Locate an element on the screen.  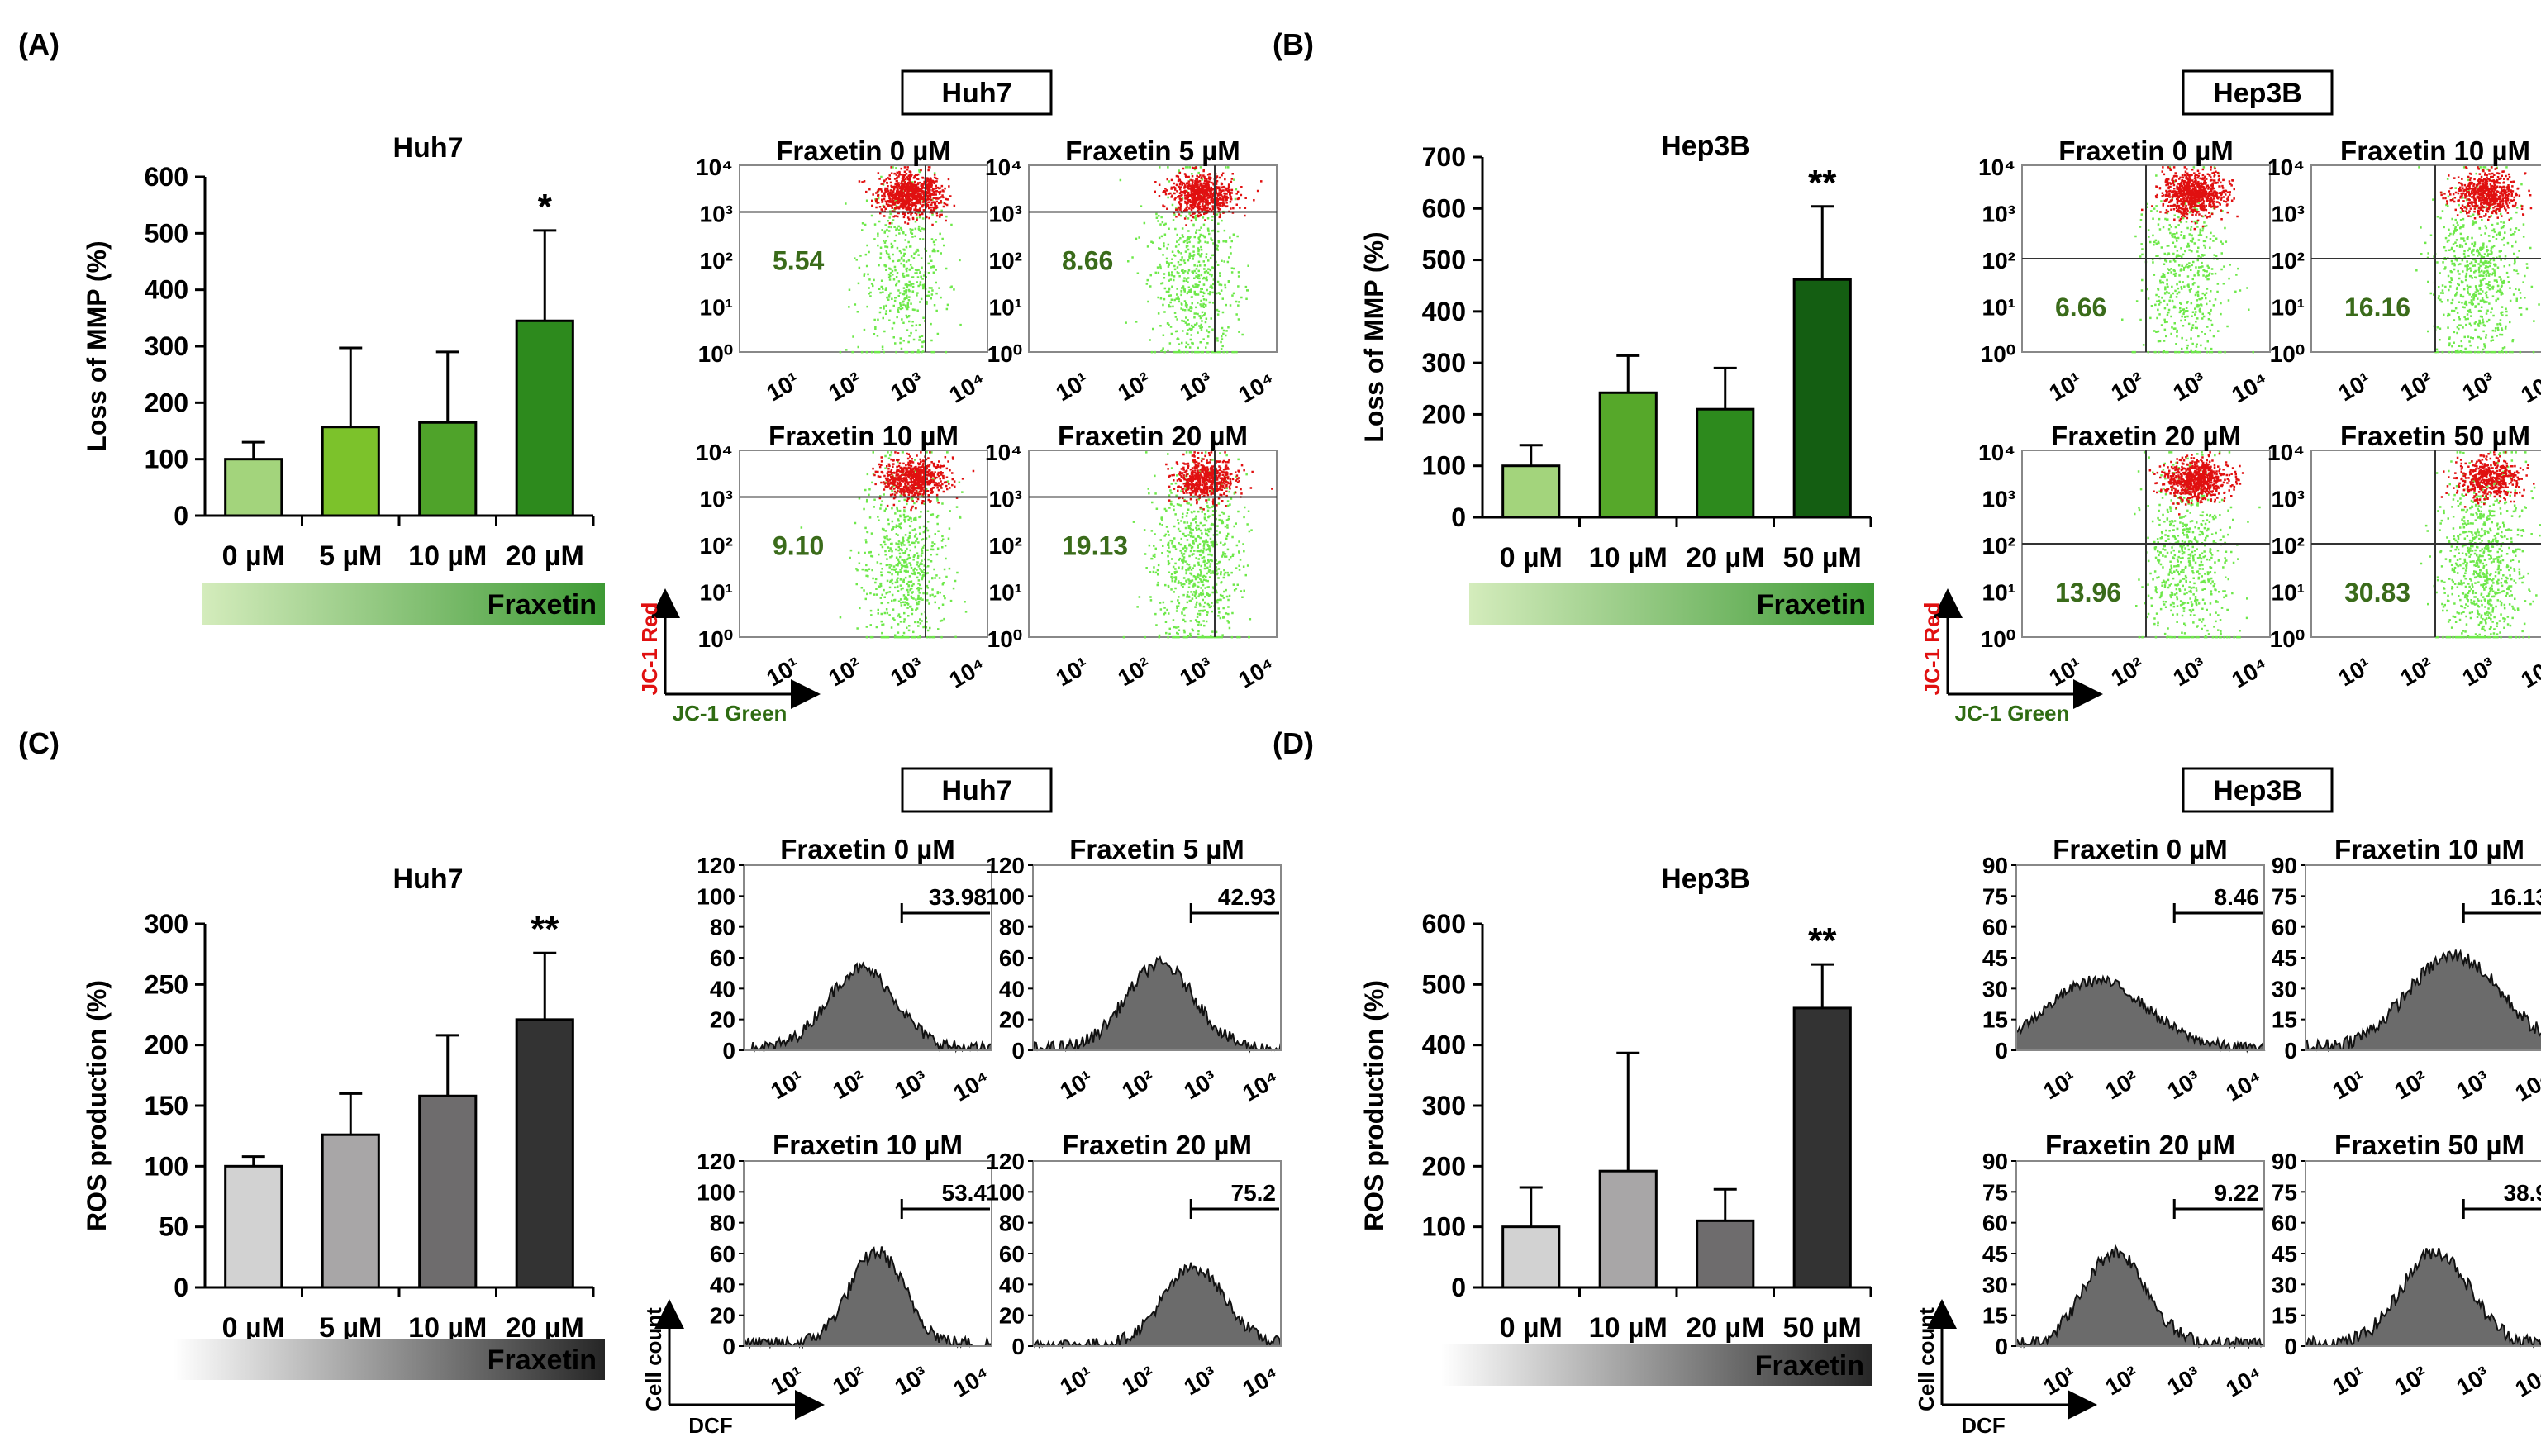
y-tick-label: 50 is located at coordinates (173, 1227).